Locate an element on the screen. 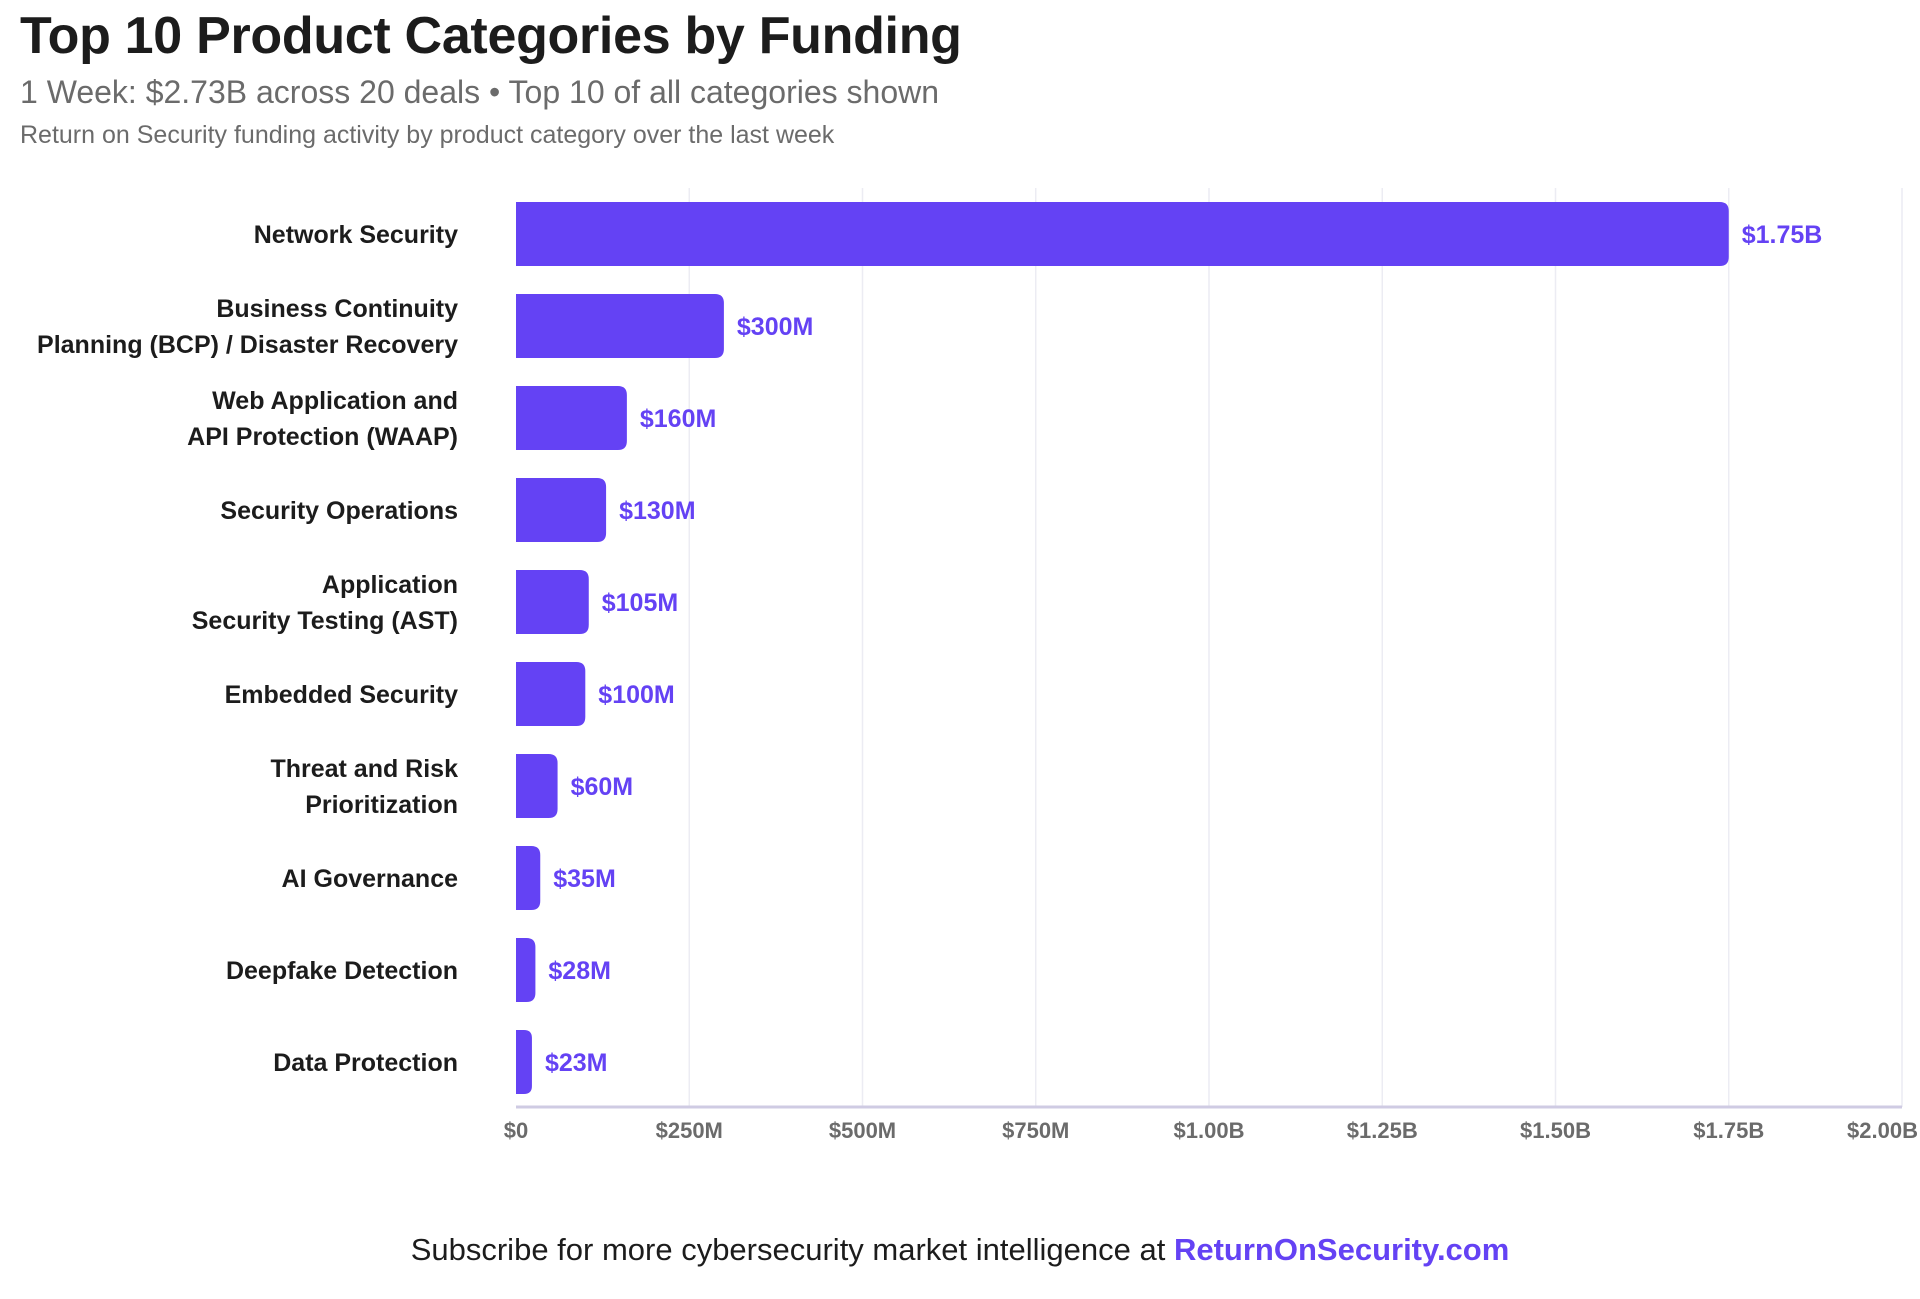  value-label: $60M is located at coordinates (602, 787).